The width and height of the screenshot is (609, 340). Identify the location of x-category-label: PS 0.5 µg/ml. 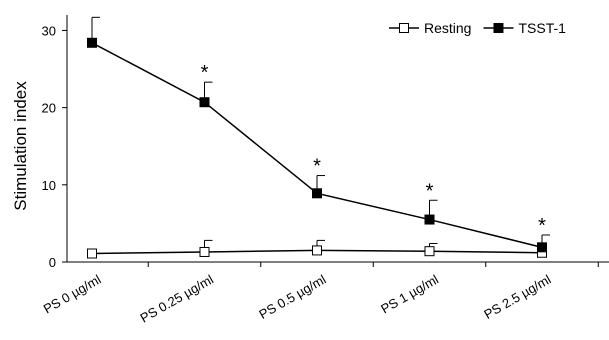
(292, 297).